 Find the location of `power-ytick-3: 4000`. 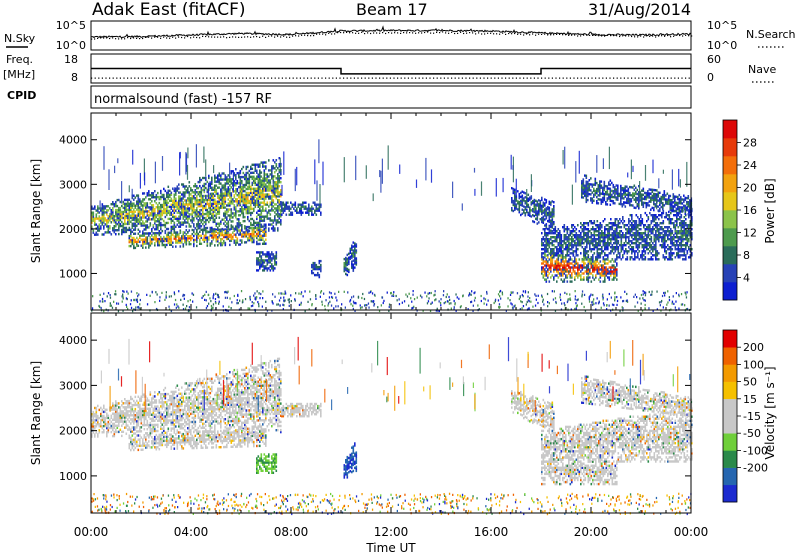

power-ytick-3: 4000 is located at coordinates (73, 140).